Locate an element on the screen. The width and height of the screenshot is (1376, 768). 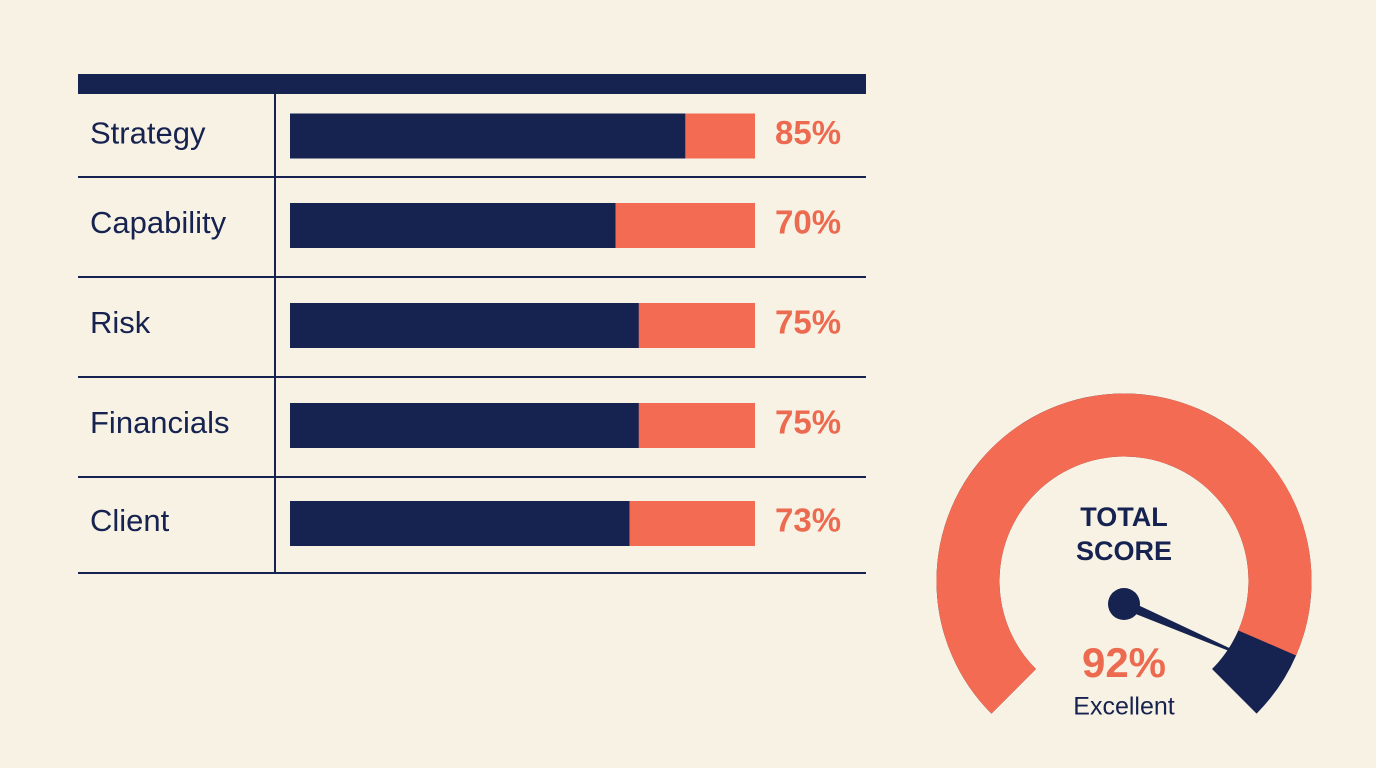
category-label: Capability is located at coordinates (158, 222).